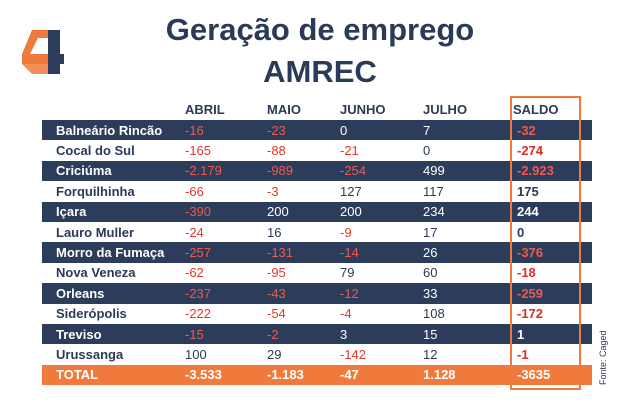 This screenshot has width=640, height=415. What do you see at coordinates (198, 314) in the screenshot?
I see `table-cell: -222` at bounding box center [198, 314].